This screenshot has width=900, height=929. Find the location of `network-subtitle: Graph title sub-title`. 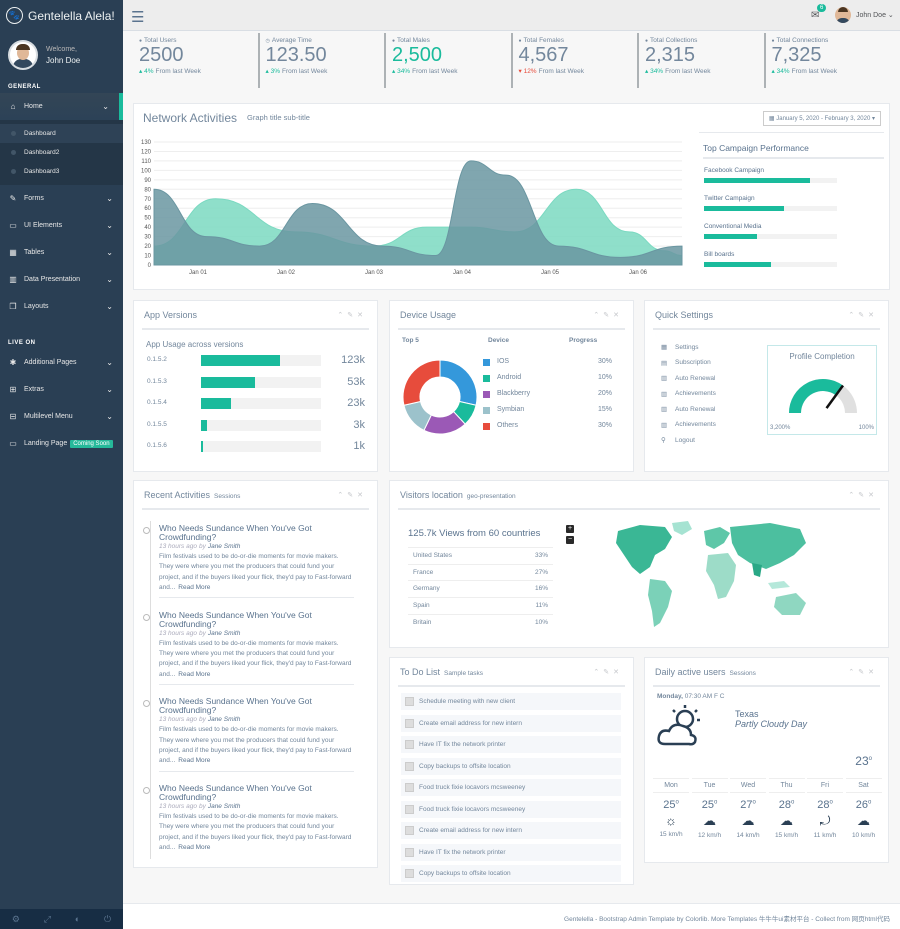

network-subtitle: Graph title sub-title is located at coordinates (278, 117).